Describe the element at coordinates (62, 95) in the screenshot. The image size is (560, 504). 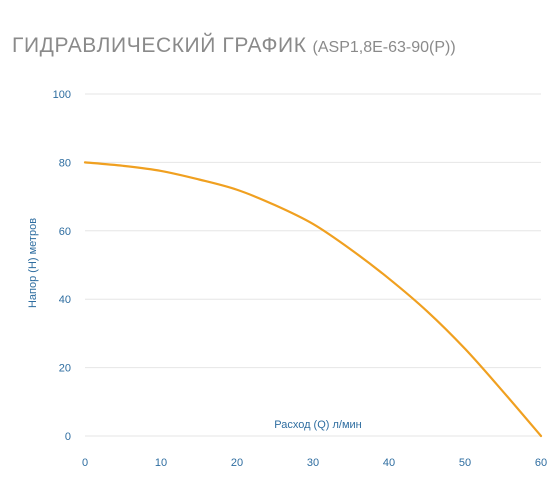
I see `y-tick-label: 100` at that location.